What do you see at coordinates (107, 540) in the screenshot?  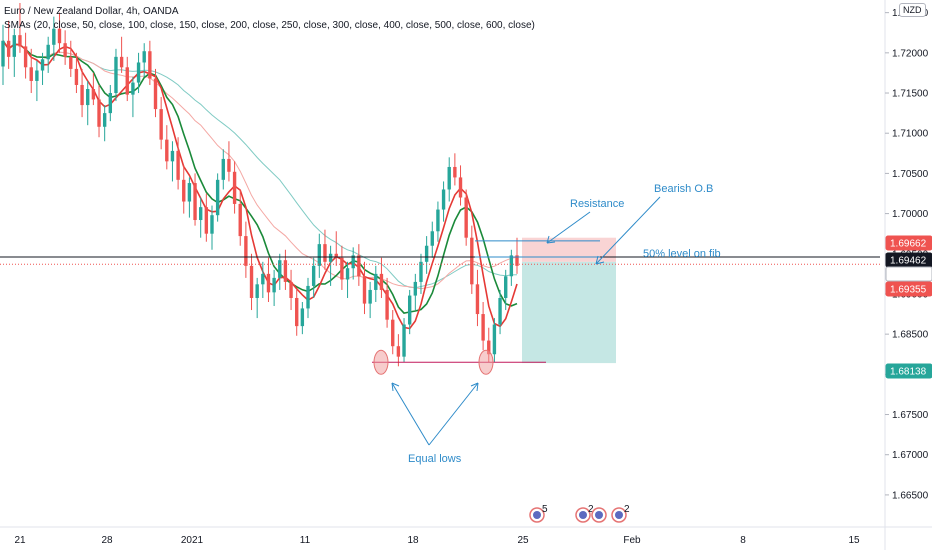 I see `x-tick-label: 28` at bounding box center [107, 540].